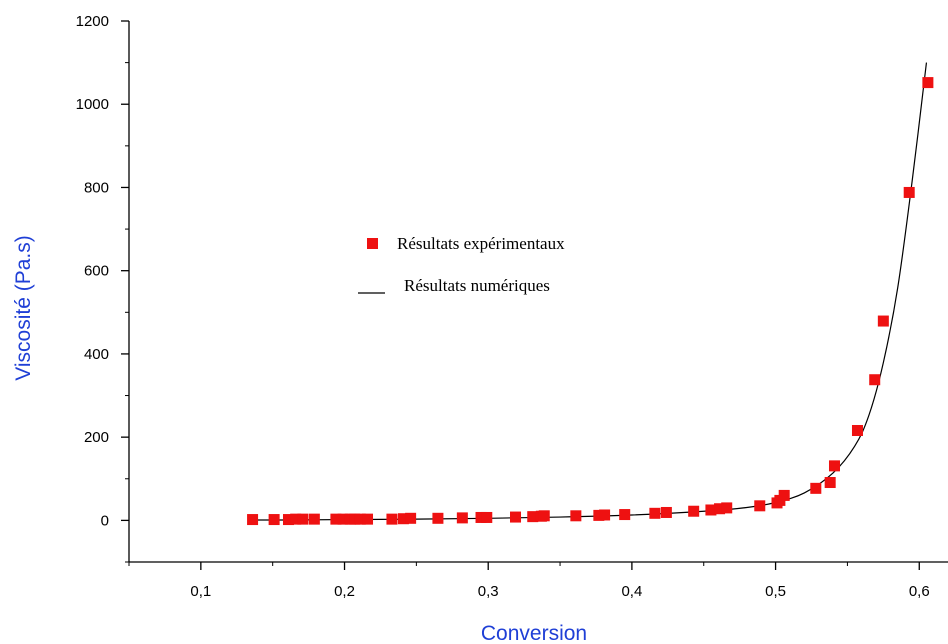 The height and width of the screenshot is (644, 948). Describe the element at coordinates (92, 21) in the screenshot. I see `y-tick-label: 1200` at that location.